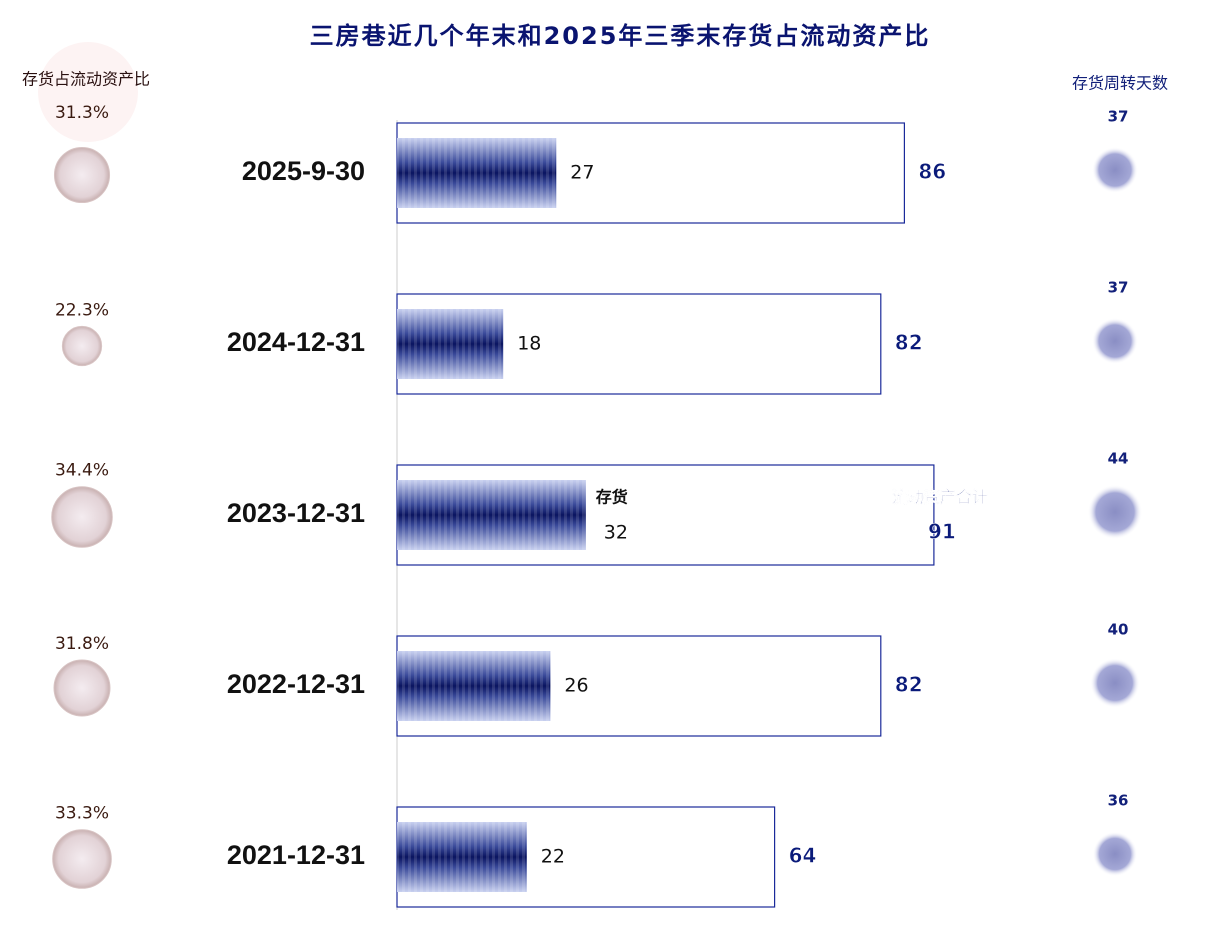  What do you see at coordinates (82, 113) in the screenshot?
I see `ratio-label: 31.3%` at bounding box center [82, 113].